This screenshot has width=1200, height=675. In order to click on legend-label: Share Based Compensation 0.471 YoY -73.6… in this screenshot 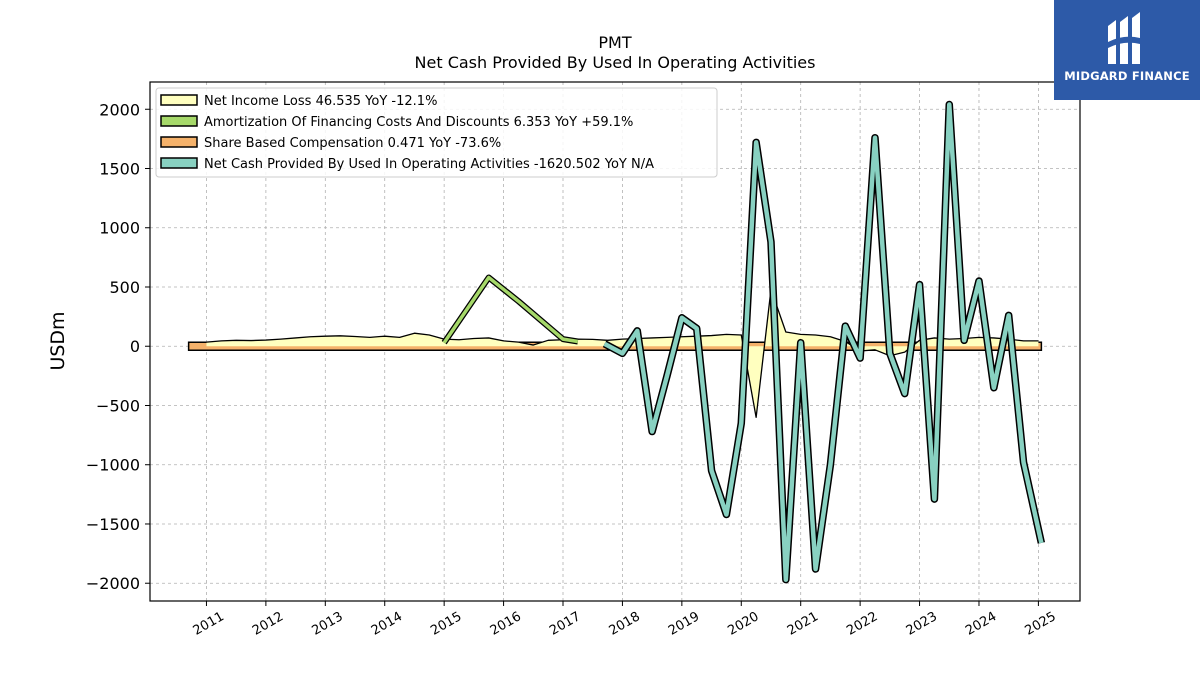, I will do `click(352, 143)`.